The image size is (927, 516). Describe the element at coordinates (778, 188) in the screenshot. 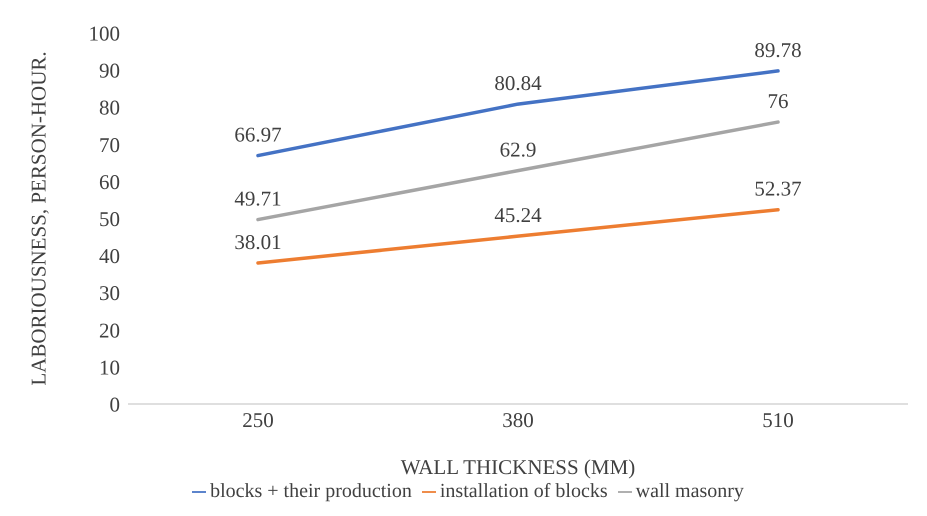

I see `data-label: 52.37` at that location.